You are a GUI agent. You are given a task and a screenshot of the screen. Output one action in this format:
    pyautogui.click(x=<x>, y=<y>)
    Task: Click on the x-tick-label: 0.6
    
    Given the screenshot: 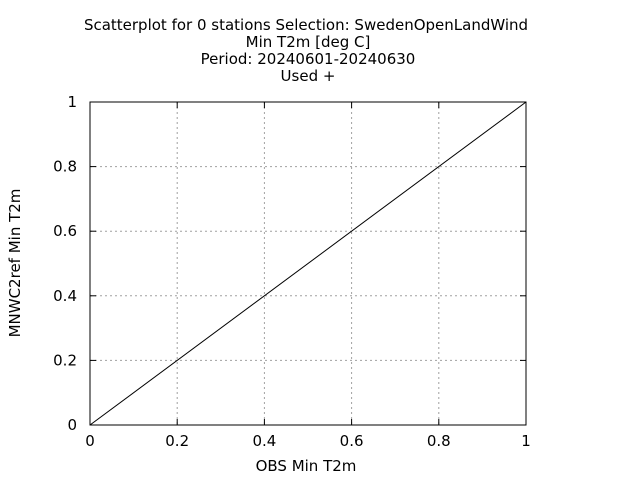 What is the action you would take?
    pyautogui.click(x=352, y=441)
    